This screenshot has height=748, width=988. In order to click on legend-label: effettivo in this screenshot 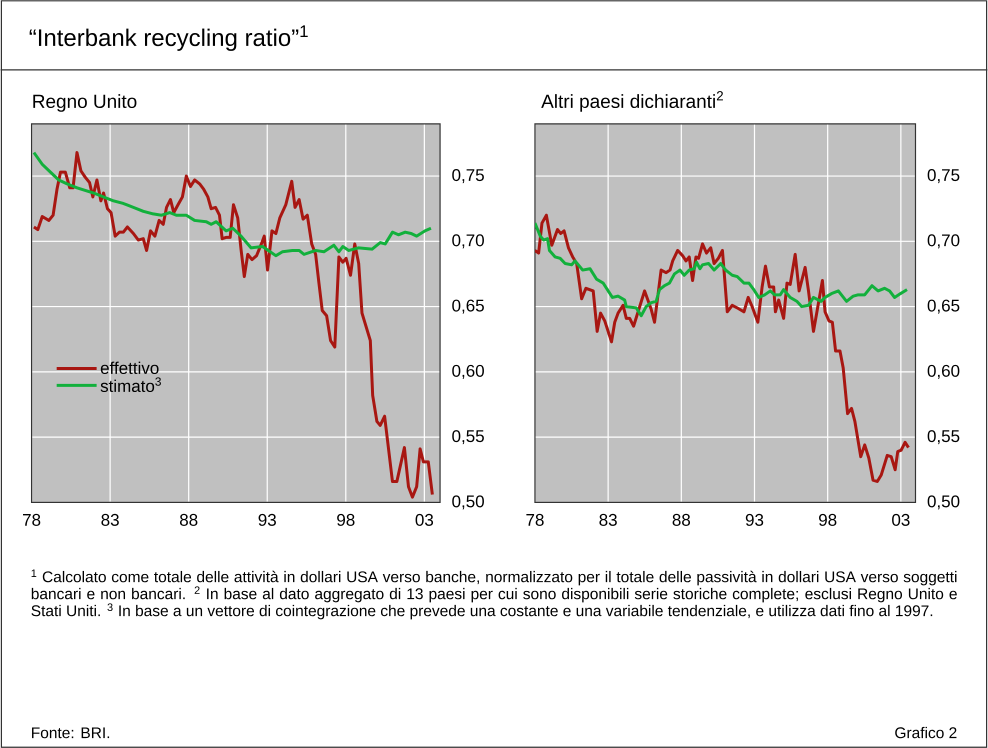, I will do `click(129, 368)`.